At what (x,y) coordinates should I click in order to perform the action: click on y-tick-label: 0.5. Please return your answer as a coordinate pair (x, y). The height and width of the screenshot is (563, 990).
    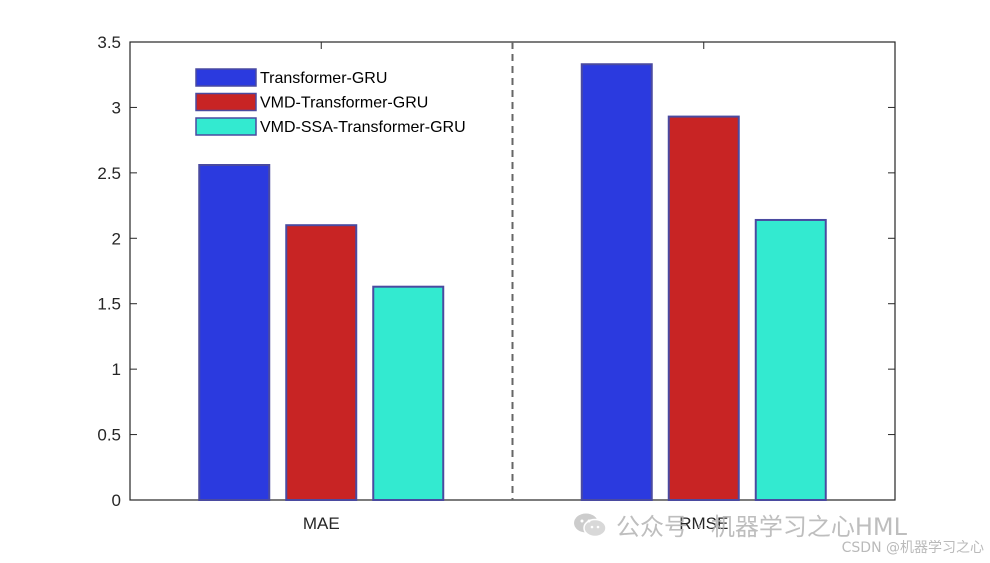
    Looking at the image, I should click on (109, 435).